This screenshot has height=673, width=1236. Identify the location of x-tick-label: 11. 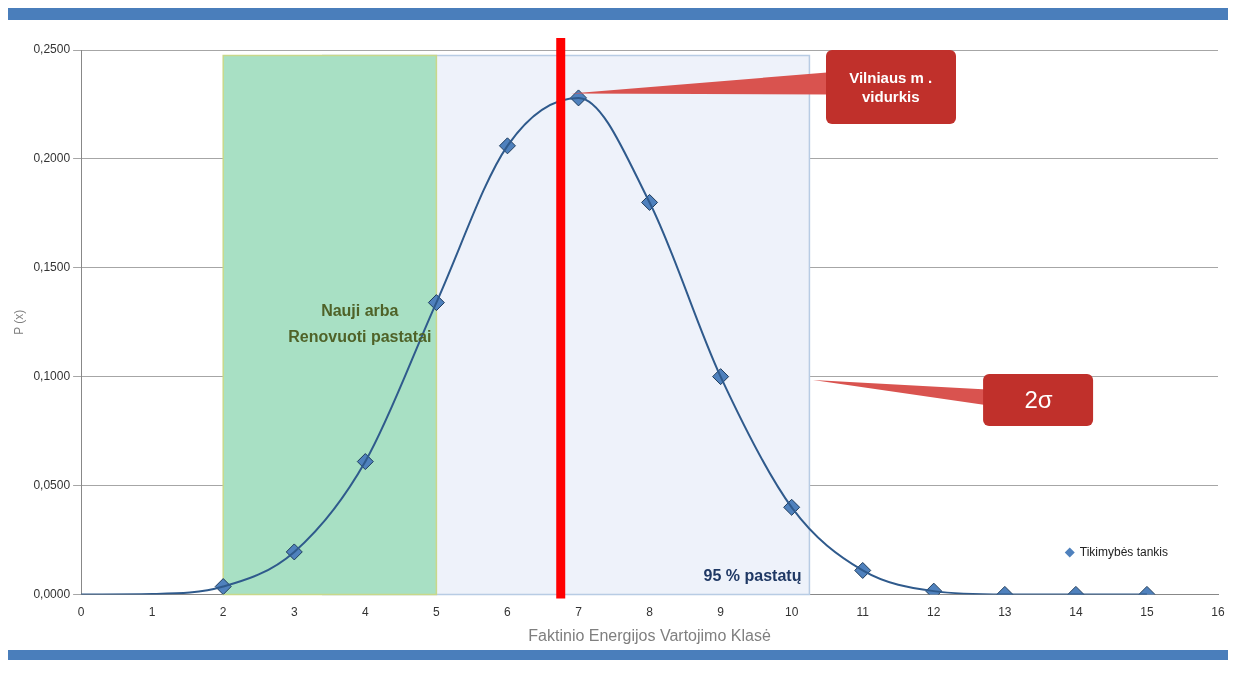
(863, 611).